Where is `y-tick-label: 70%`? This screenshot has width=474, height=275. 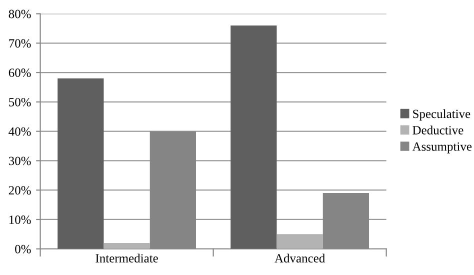 y-tick-label: 70% is located at coordinates (20, 43).